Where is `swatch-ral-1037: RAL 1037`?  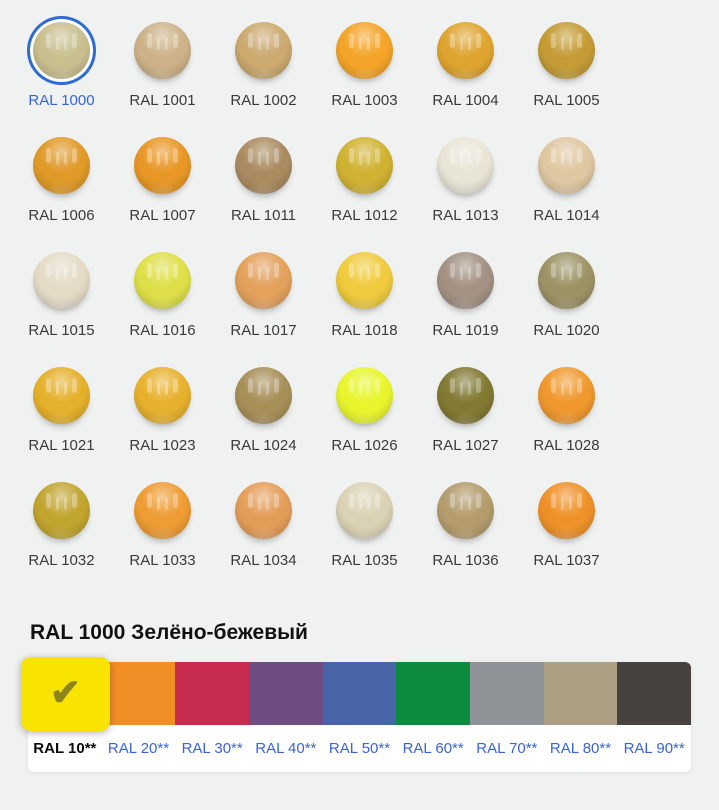
swatch-ral-1037: RAL 1037 is located at coordinates (566, 539).